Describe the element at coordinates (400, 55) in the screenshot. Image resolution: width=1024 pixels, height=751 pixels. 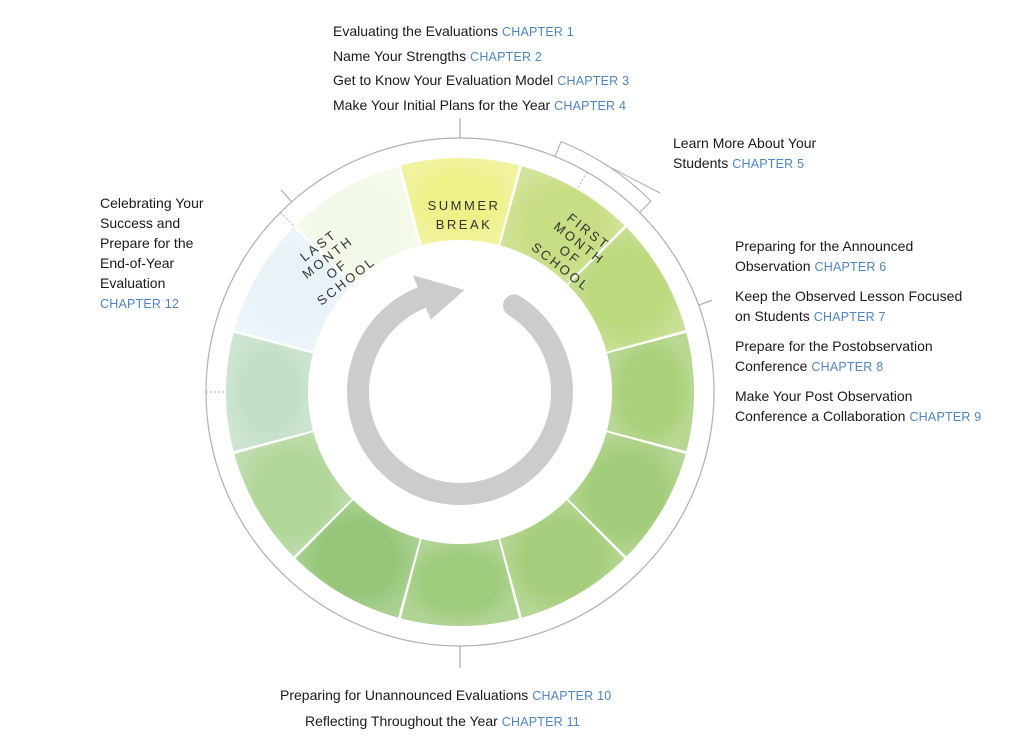
I see `chapter-2-title: Name Your Strengths` at that location.